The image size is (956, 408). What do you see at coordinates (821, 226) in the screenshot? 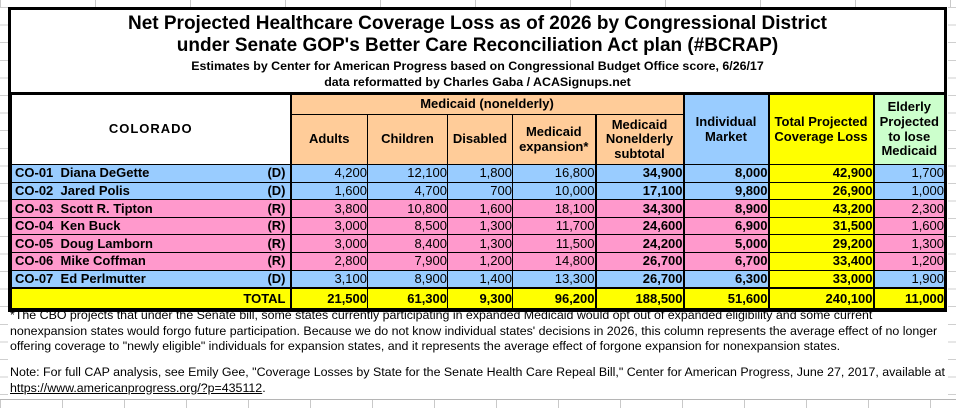
I see `cell-total: 31,500` at bounding box center [821, 226].